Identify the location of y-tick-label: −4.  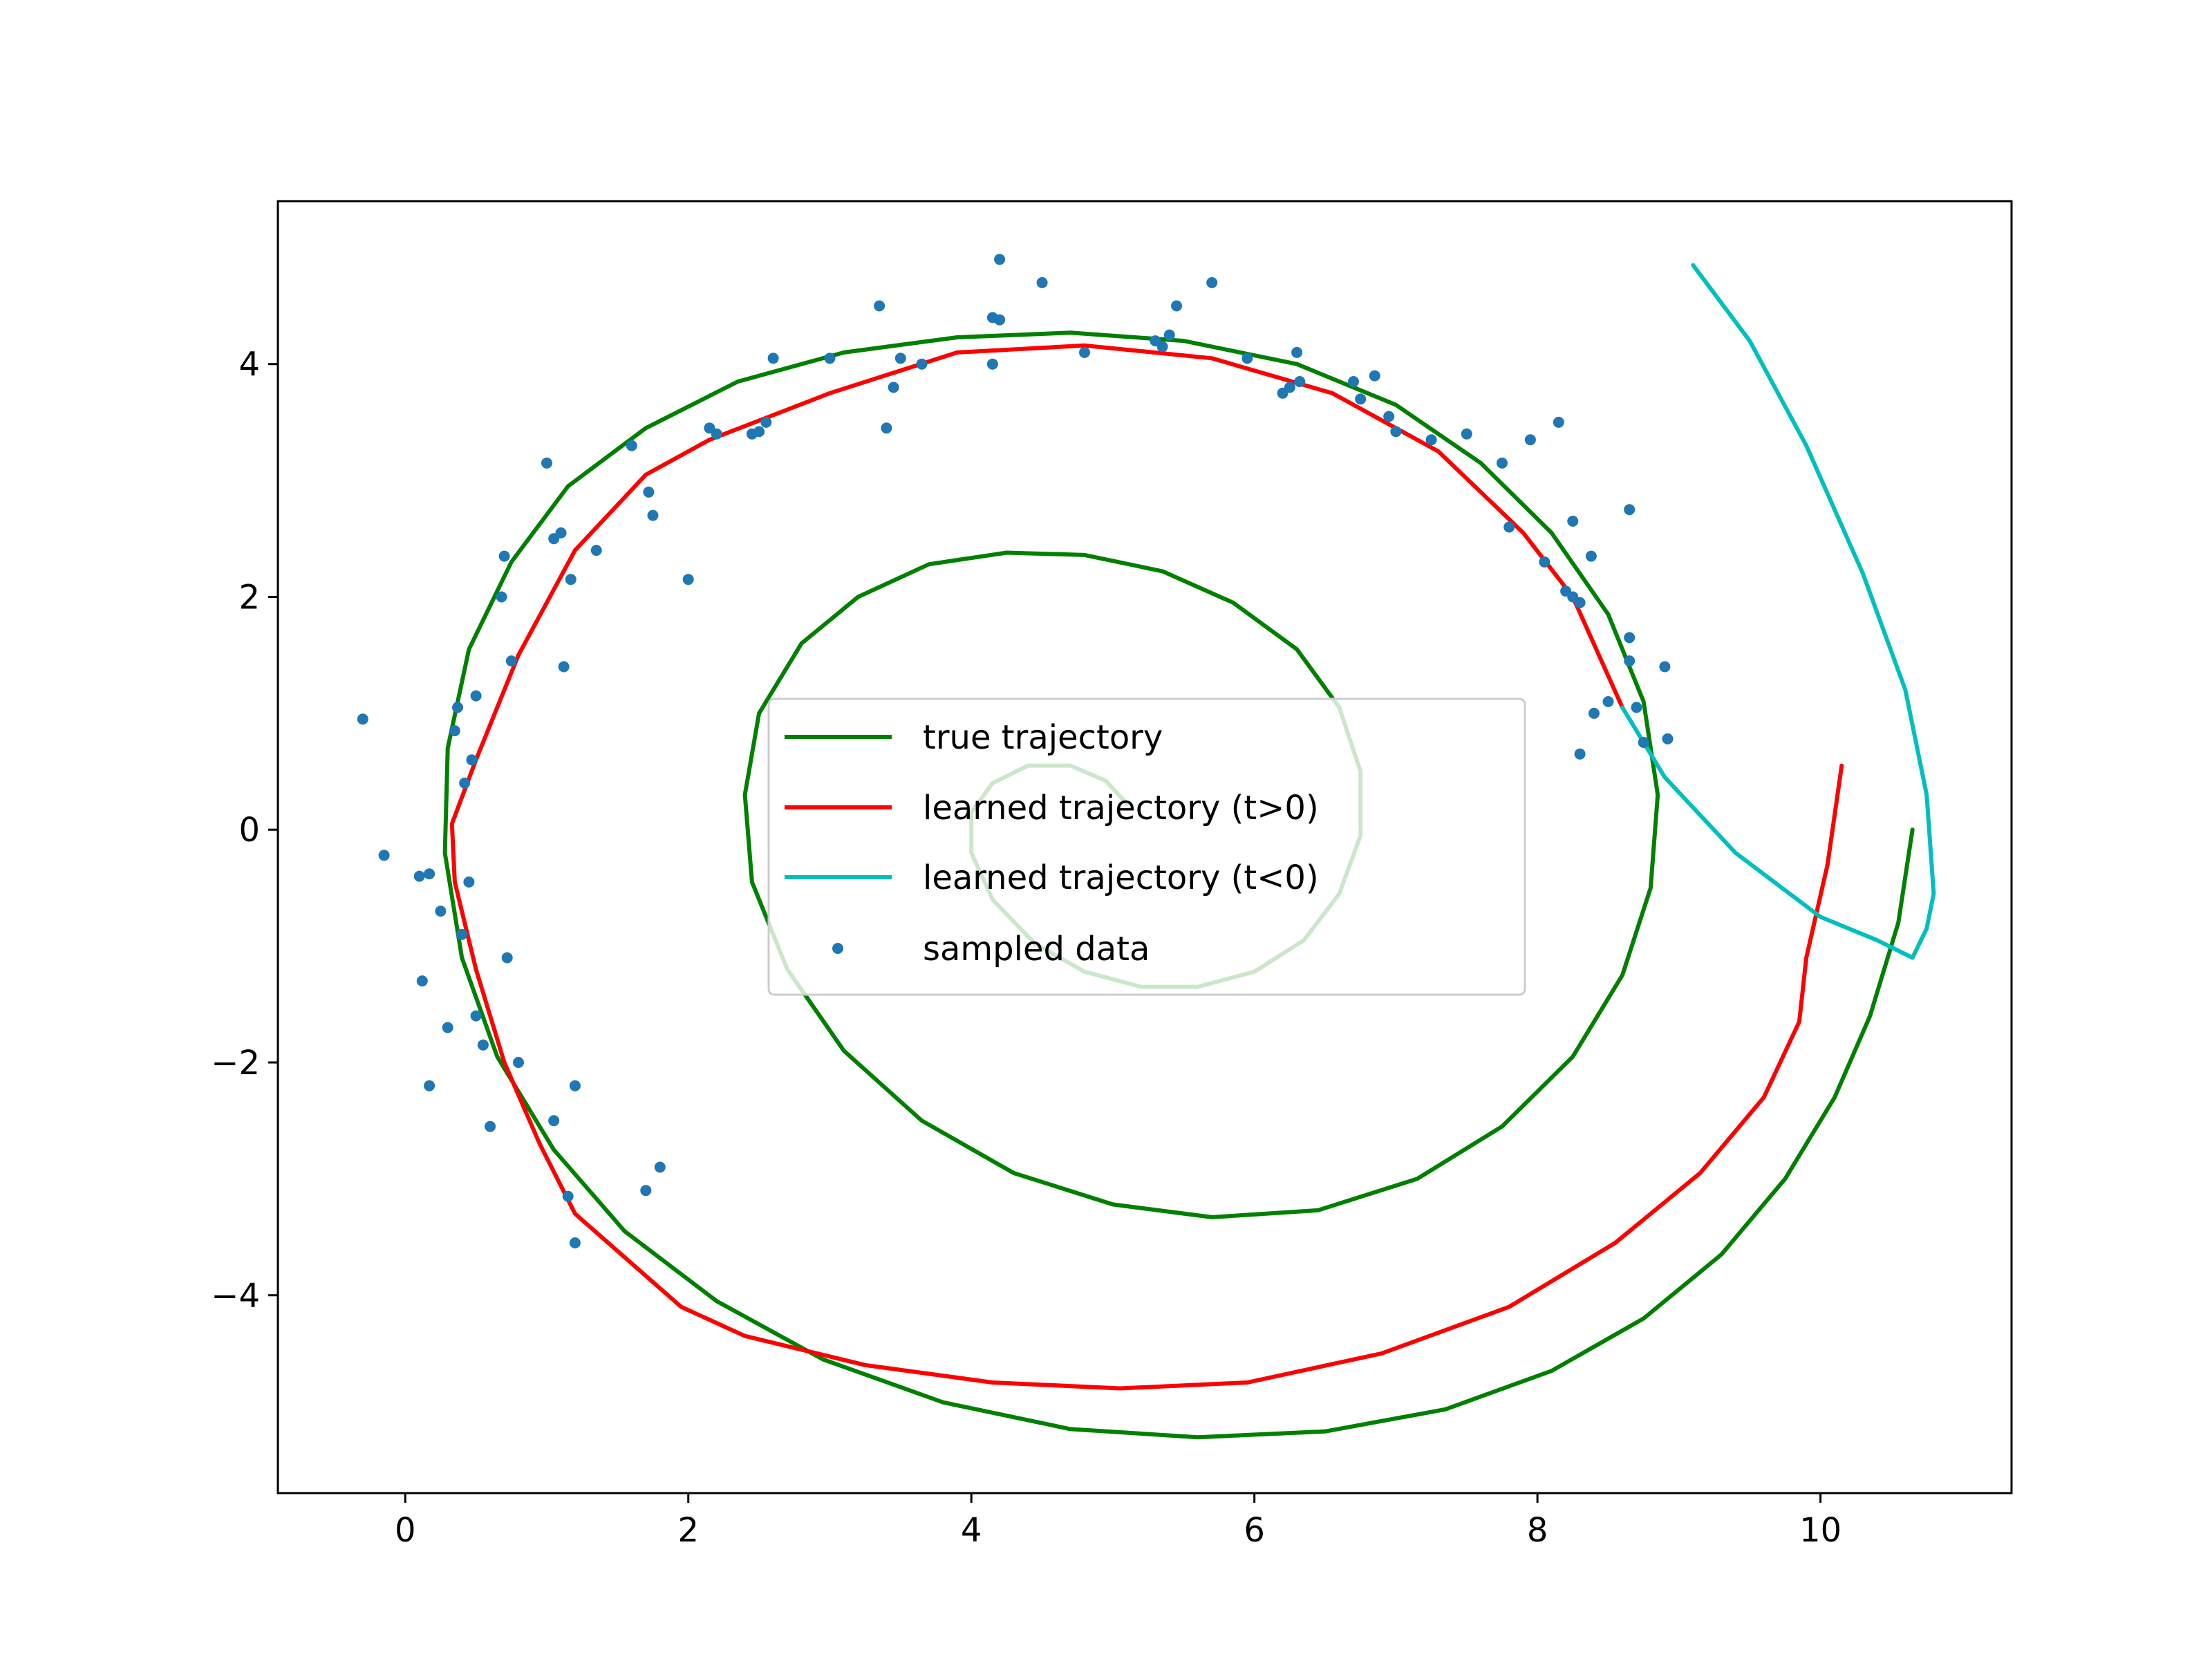
(235, 1296).